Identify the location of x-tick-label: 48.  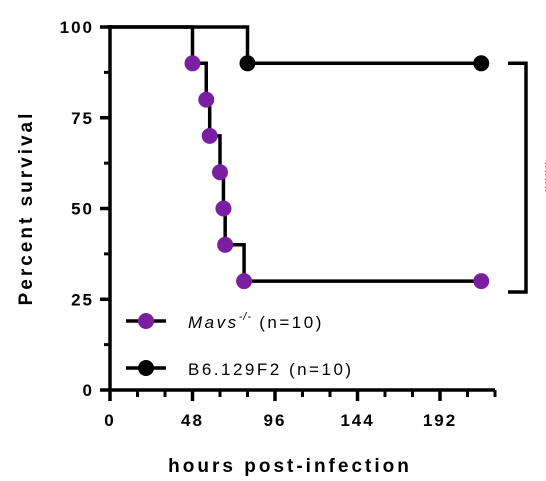
(192, 420).